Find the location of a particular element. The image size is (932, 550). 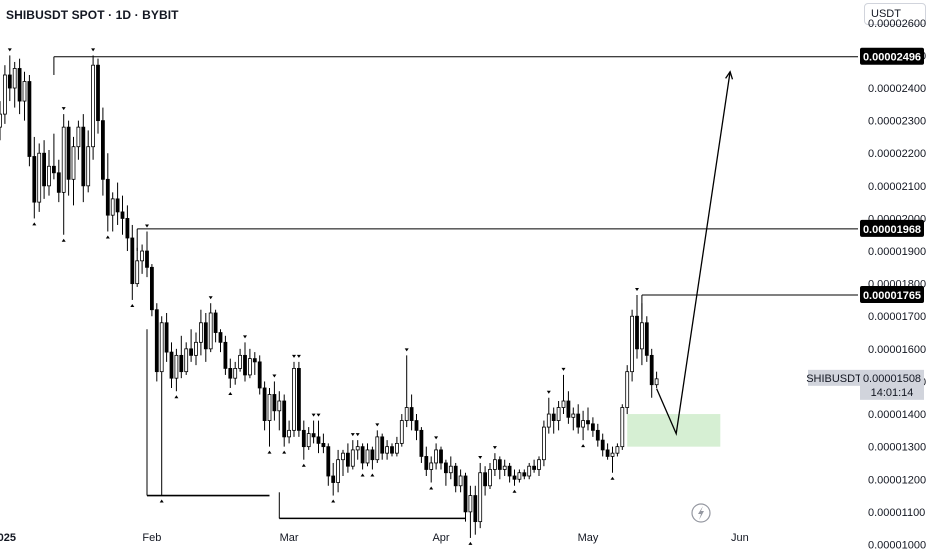

time-axis: 2025 Feb Mar Apr May Jun is located at coordinates (374, 538).